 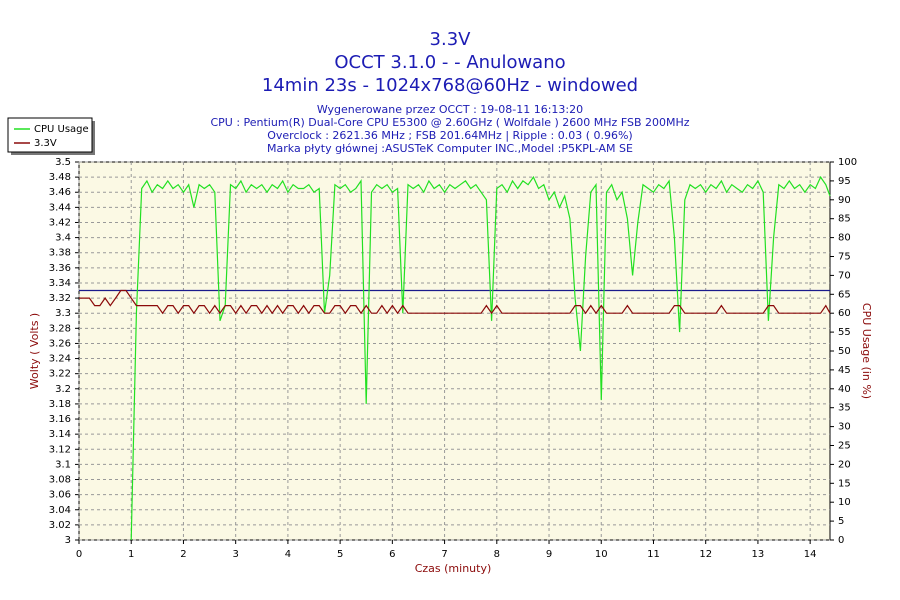 I want to click on y2-tick-label: 95, so click(x=844, y=181).